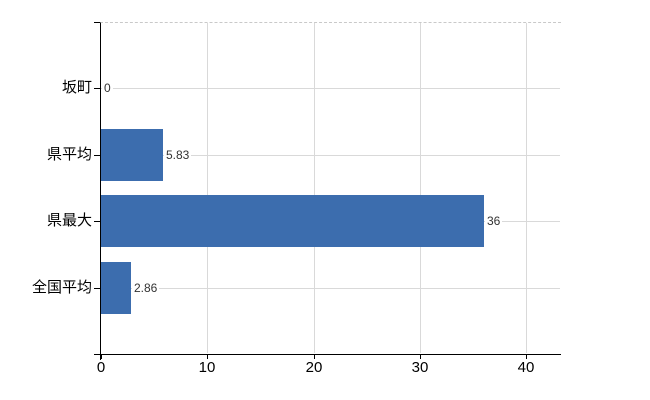 The height and width of the screenshot is (400, 650). Describe the element at coordinates (207, 367) in the screenshot. I see `x-tick-label: 10` at that location.